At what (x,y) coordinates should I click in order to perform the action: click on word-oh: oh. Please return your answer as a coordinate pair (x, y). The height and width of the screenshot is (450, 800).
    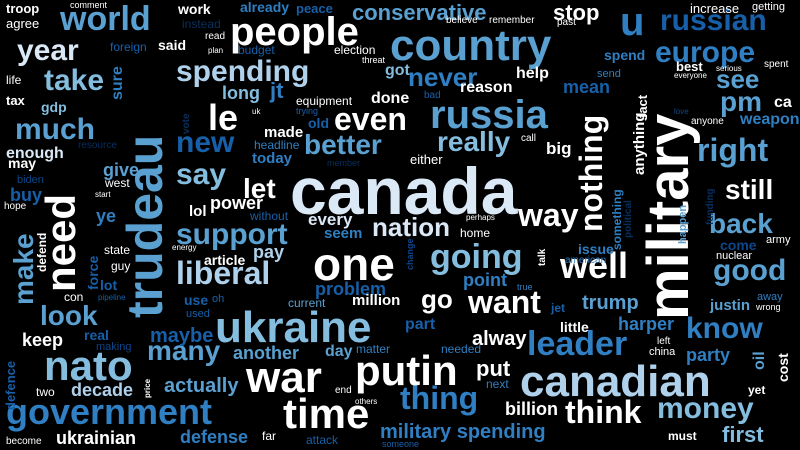
    Looking at the image, I should click on (218, 299).